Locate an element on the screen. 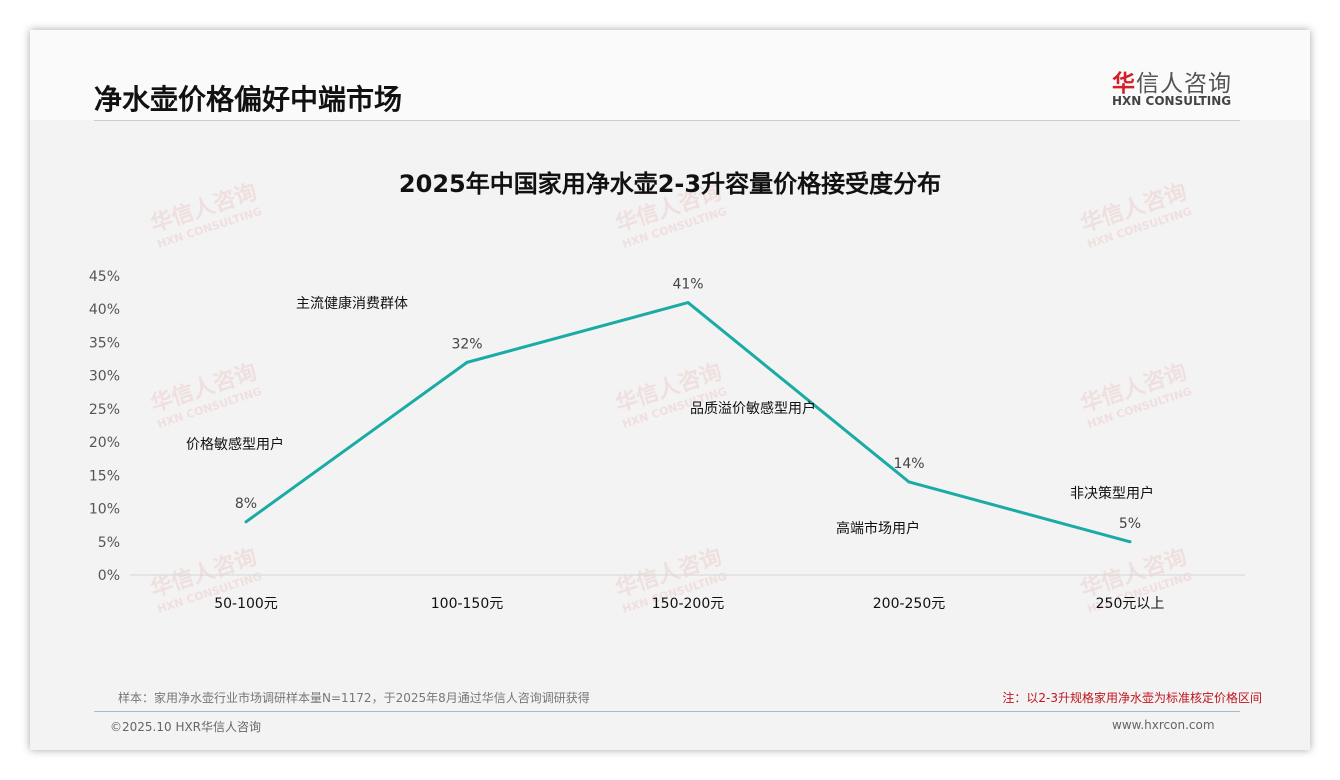 The image size is (1340, 780). y-tick-label: 0% is located at coordinates (109, 576).